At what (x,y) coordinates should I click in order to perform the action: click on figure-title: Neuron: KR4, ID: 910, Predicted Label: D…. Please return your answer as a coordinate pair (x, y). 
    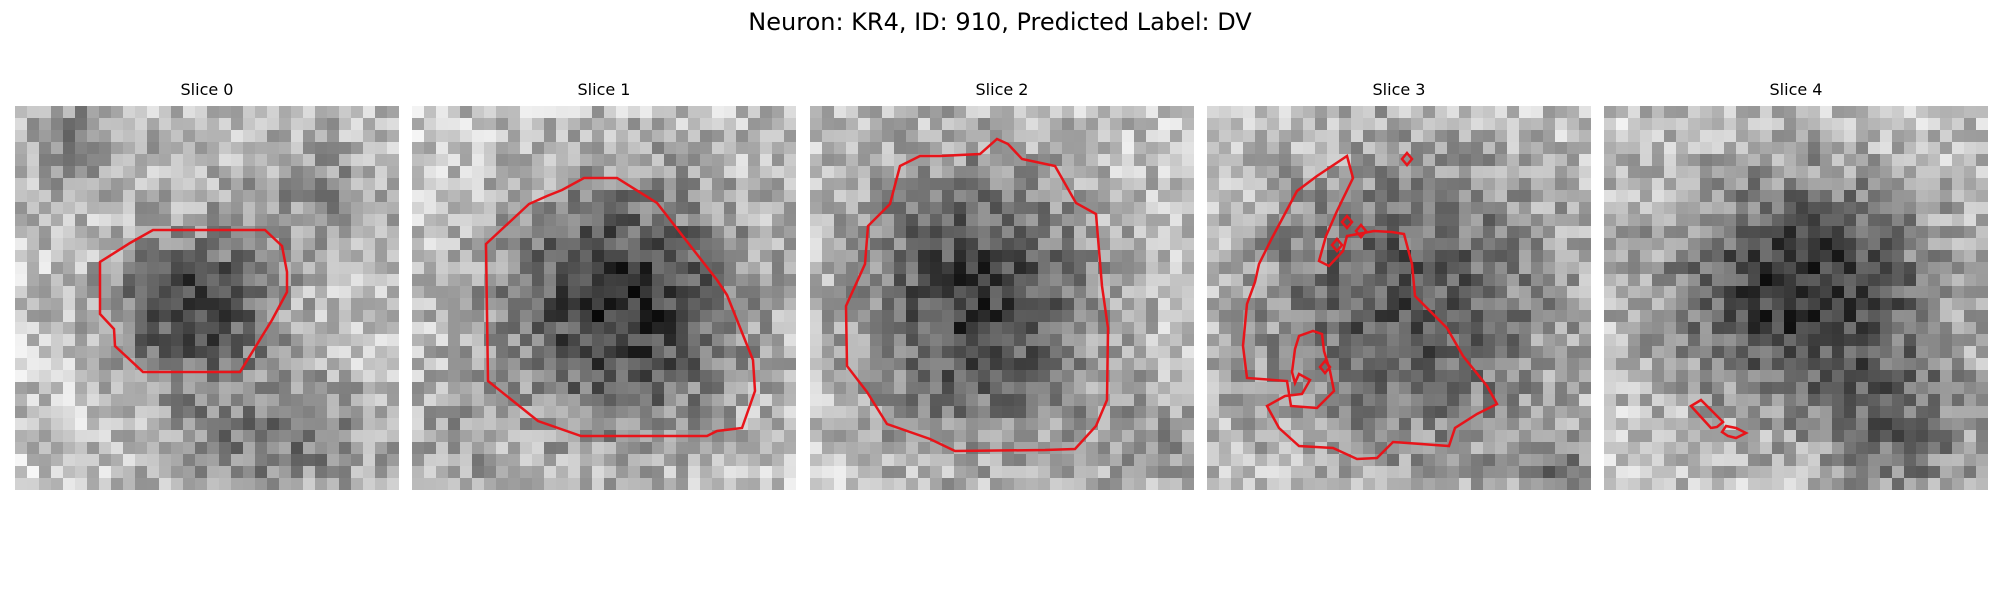
    Looking at the image, I should click on (1000, 22).